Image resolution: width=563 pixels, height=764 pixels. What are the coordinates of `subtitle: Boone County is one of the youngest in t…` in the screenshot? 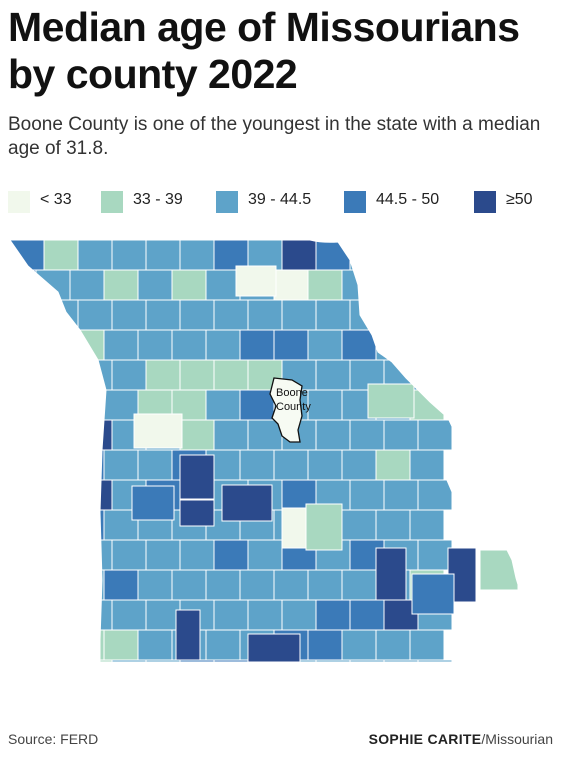 It's located at (274, 136).